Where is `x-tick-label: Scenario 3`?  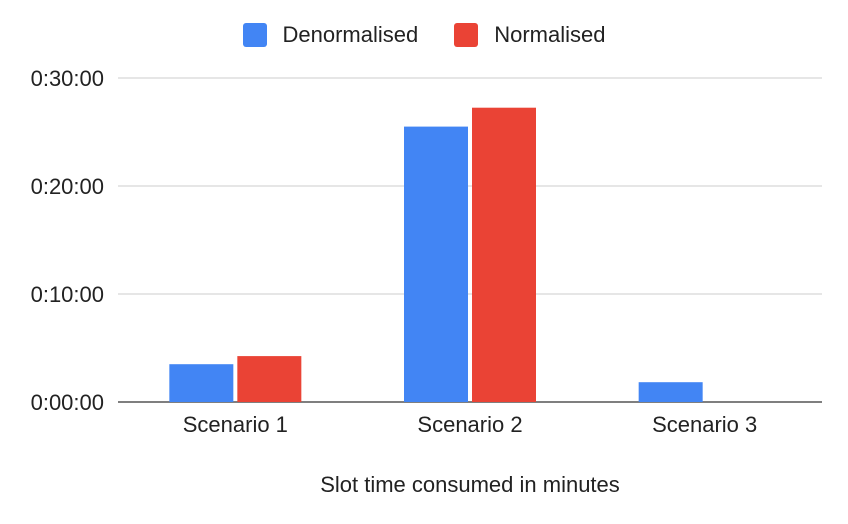
x-tick-label: Scenario 3 is located at coordinates (704, 424).